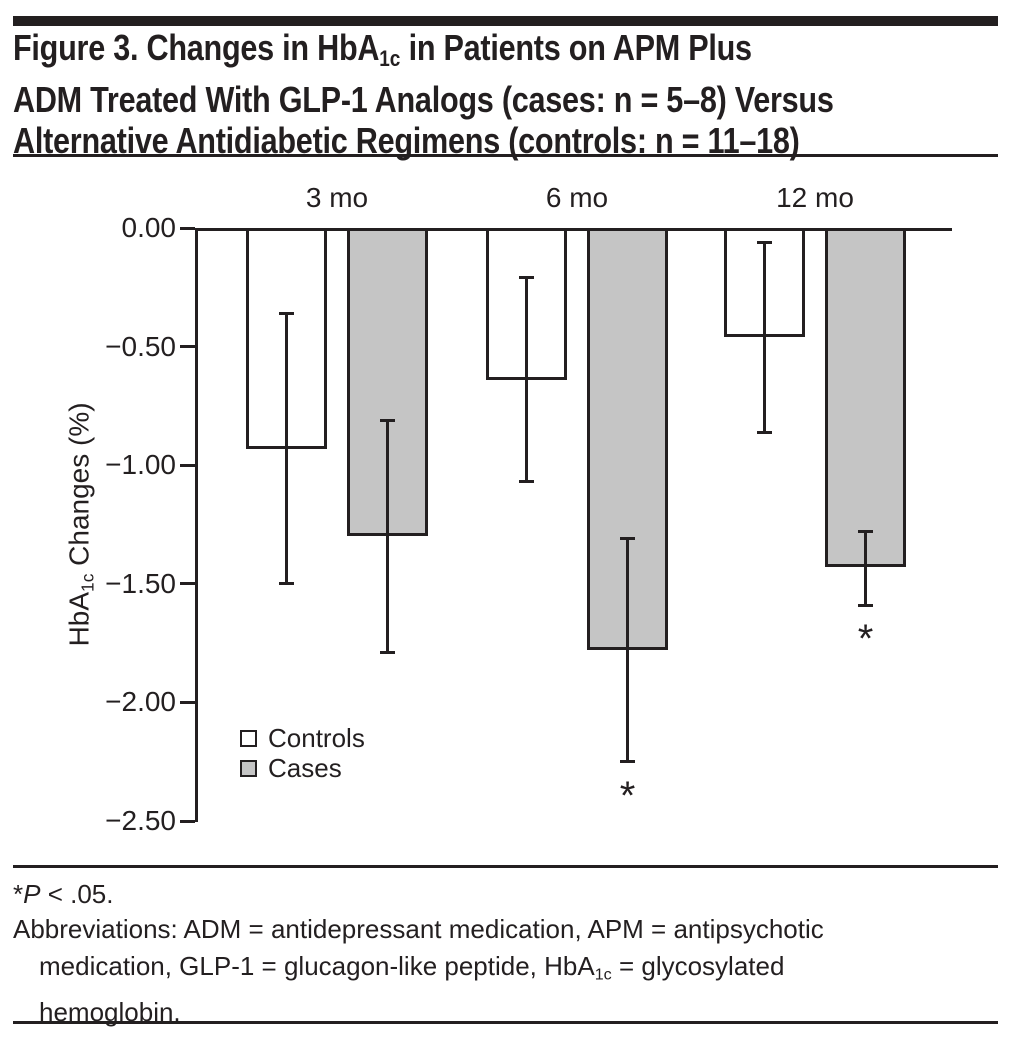 Image resolution: width=1017 pixels, height=1039 pixels. Describe the element at coordinates (140, 702) in the screenshot. I see `y-axis-tick-label: −2.00` at that location.